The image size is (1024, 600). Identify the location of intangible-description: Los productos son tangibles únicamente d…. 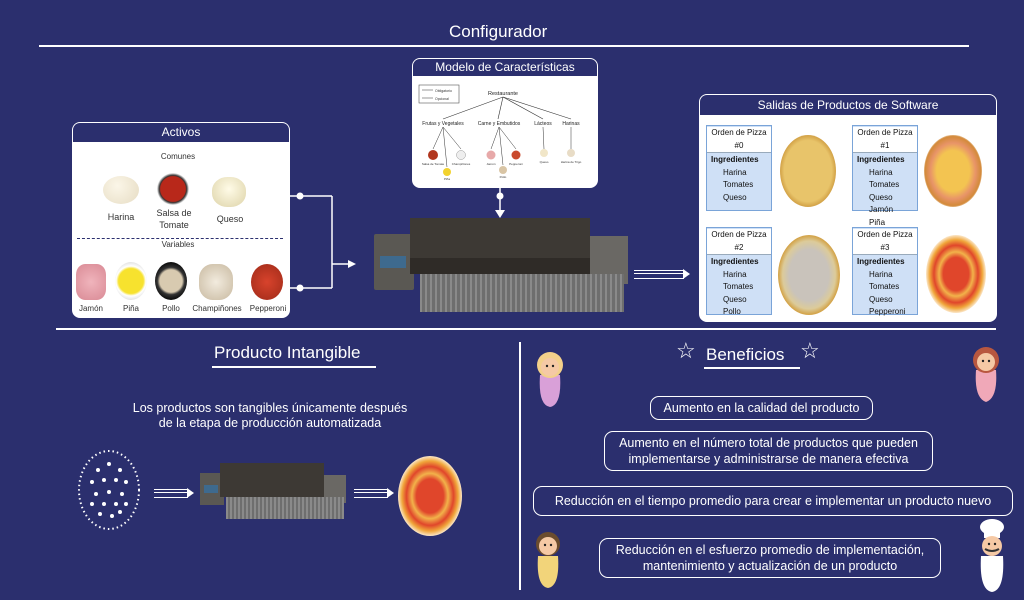
(270, 415).